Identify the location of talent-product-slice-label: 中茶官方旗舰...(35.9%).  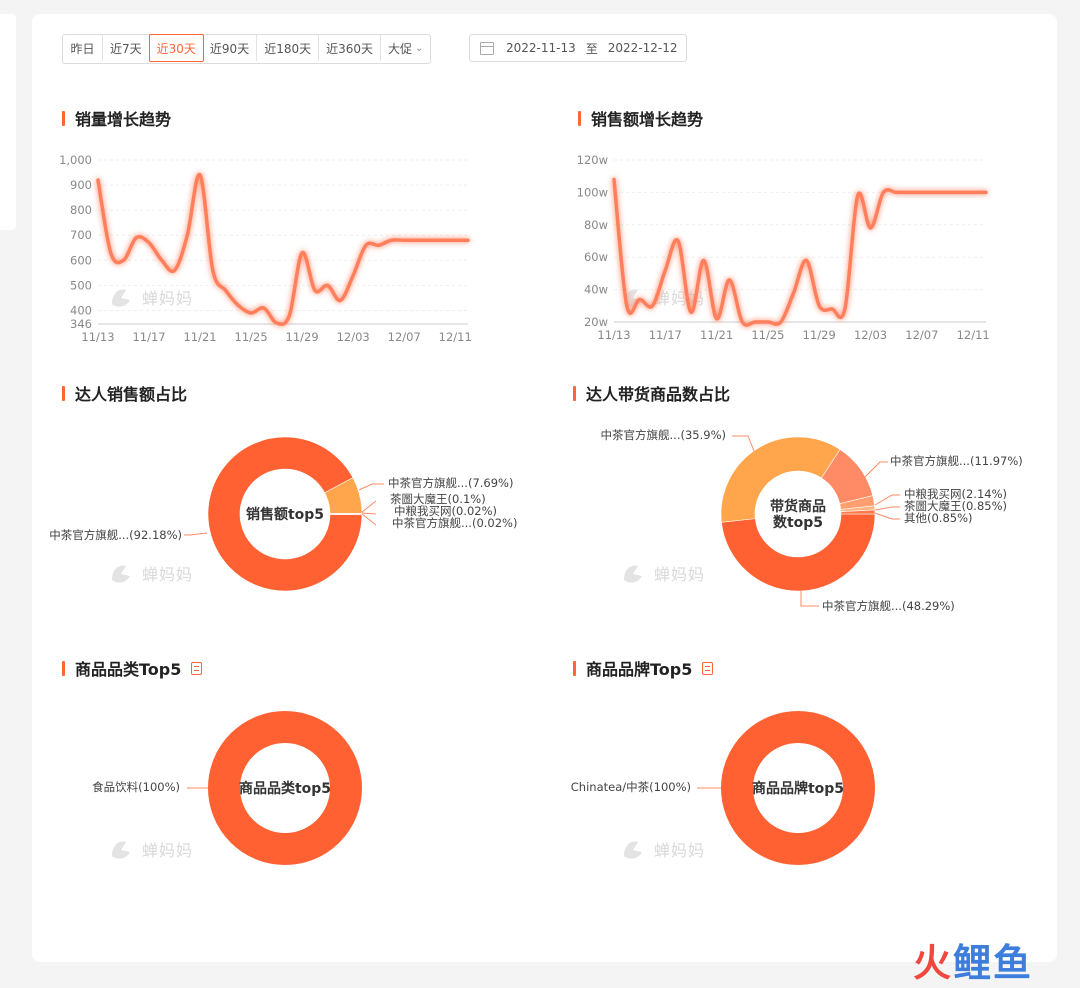
(663, 435).